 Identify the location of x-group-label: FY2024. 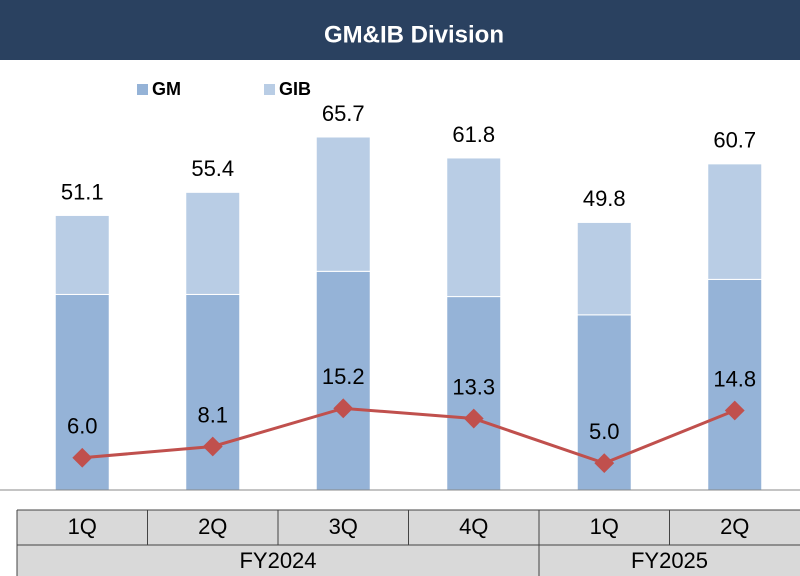
(277, 560).